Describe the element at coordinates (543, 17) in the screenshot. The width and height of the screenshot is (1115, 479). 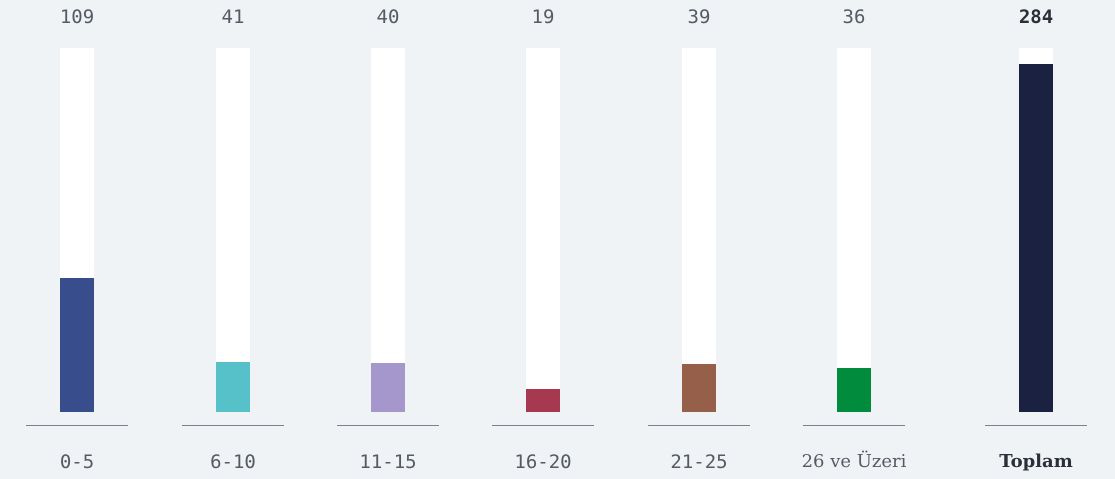
I see `value-label-3: 19` at that location.